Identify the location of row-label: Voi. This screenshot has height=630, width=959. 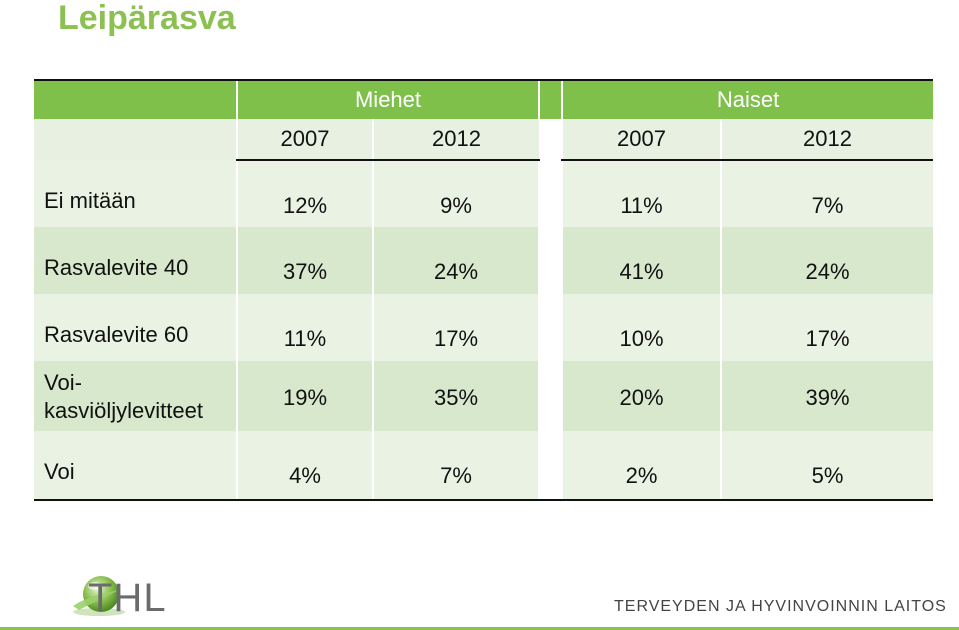
(135, 466).